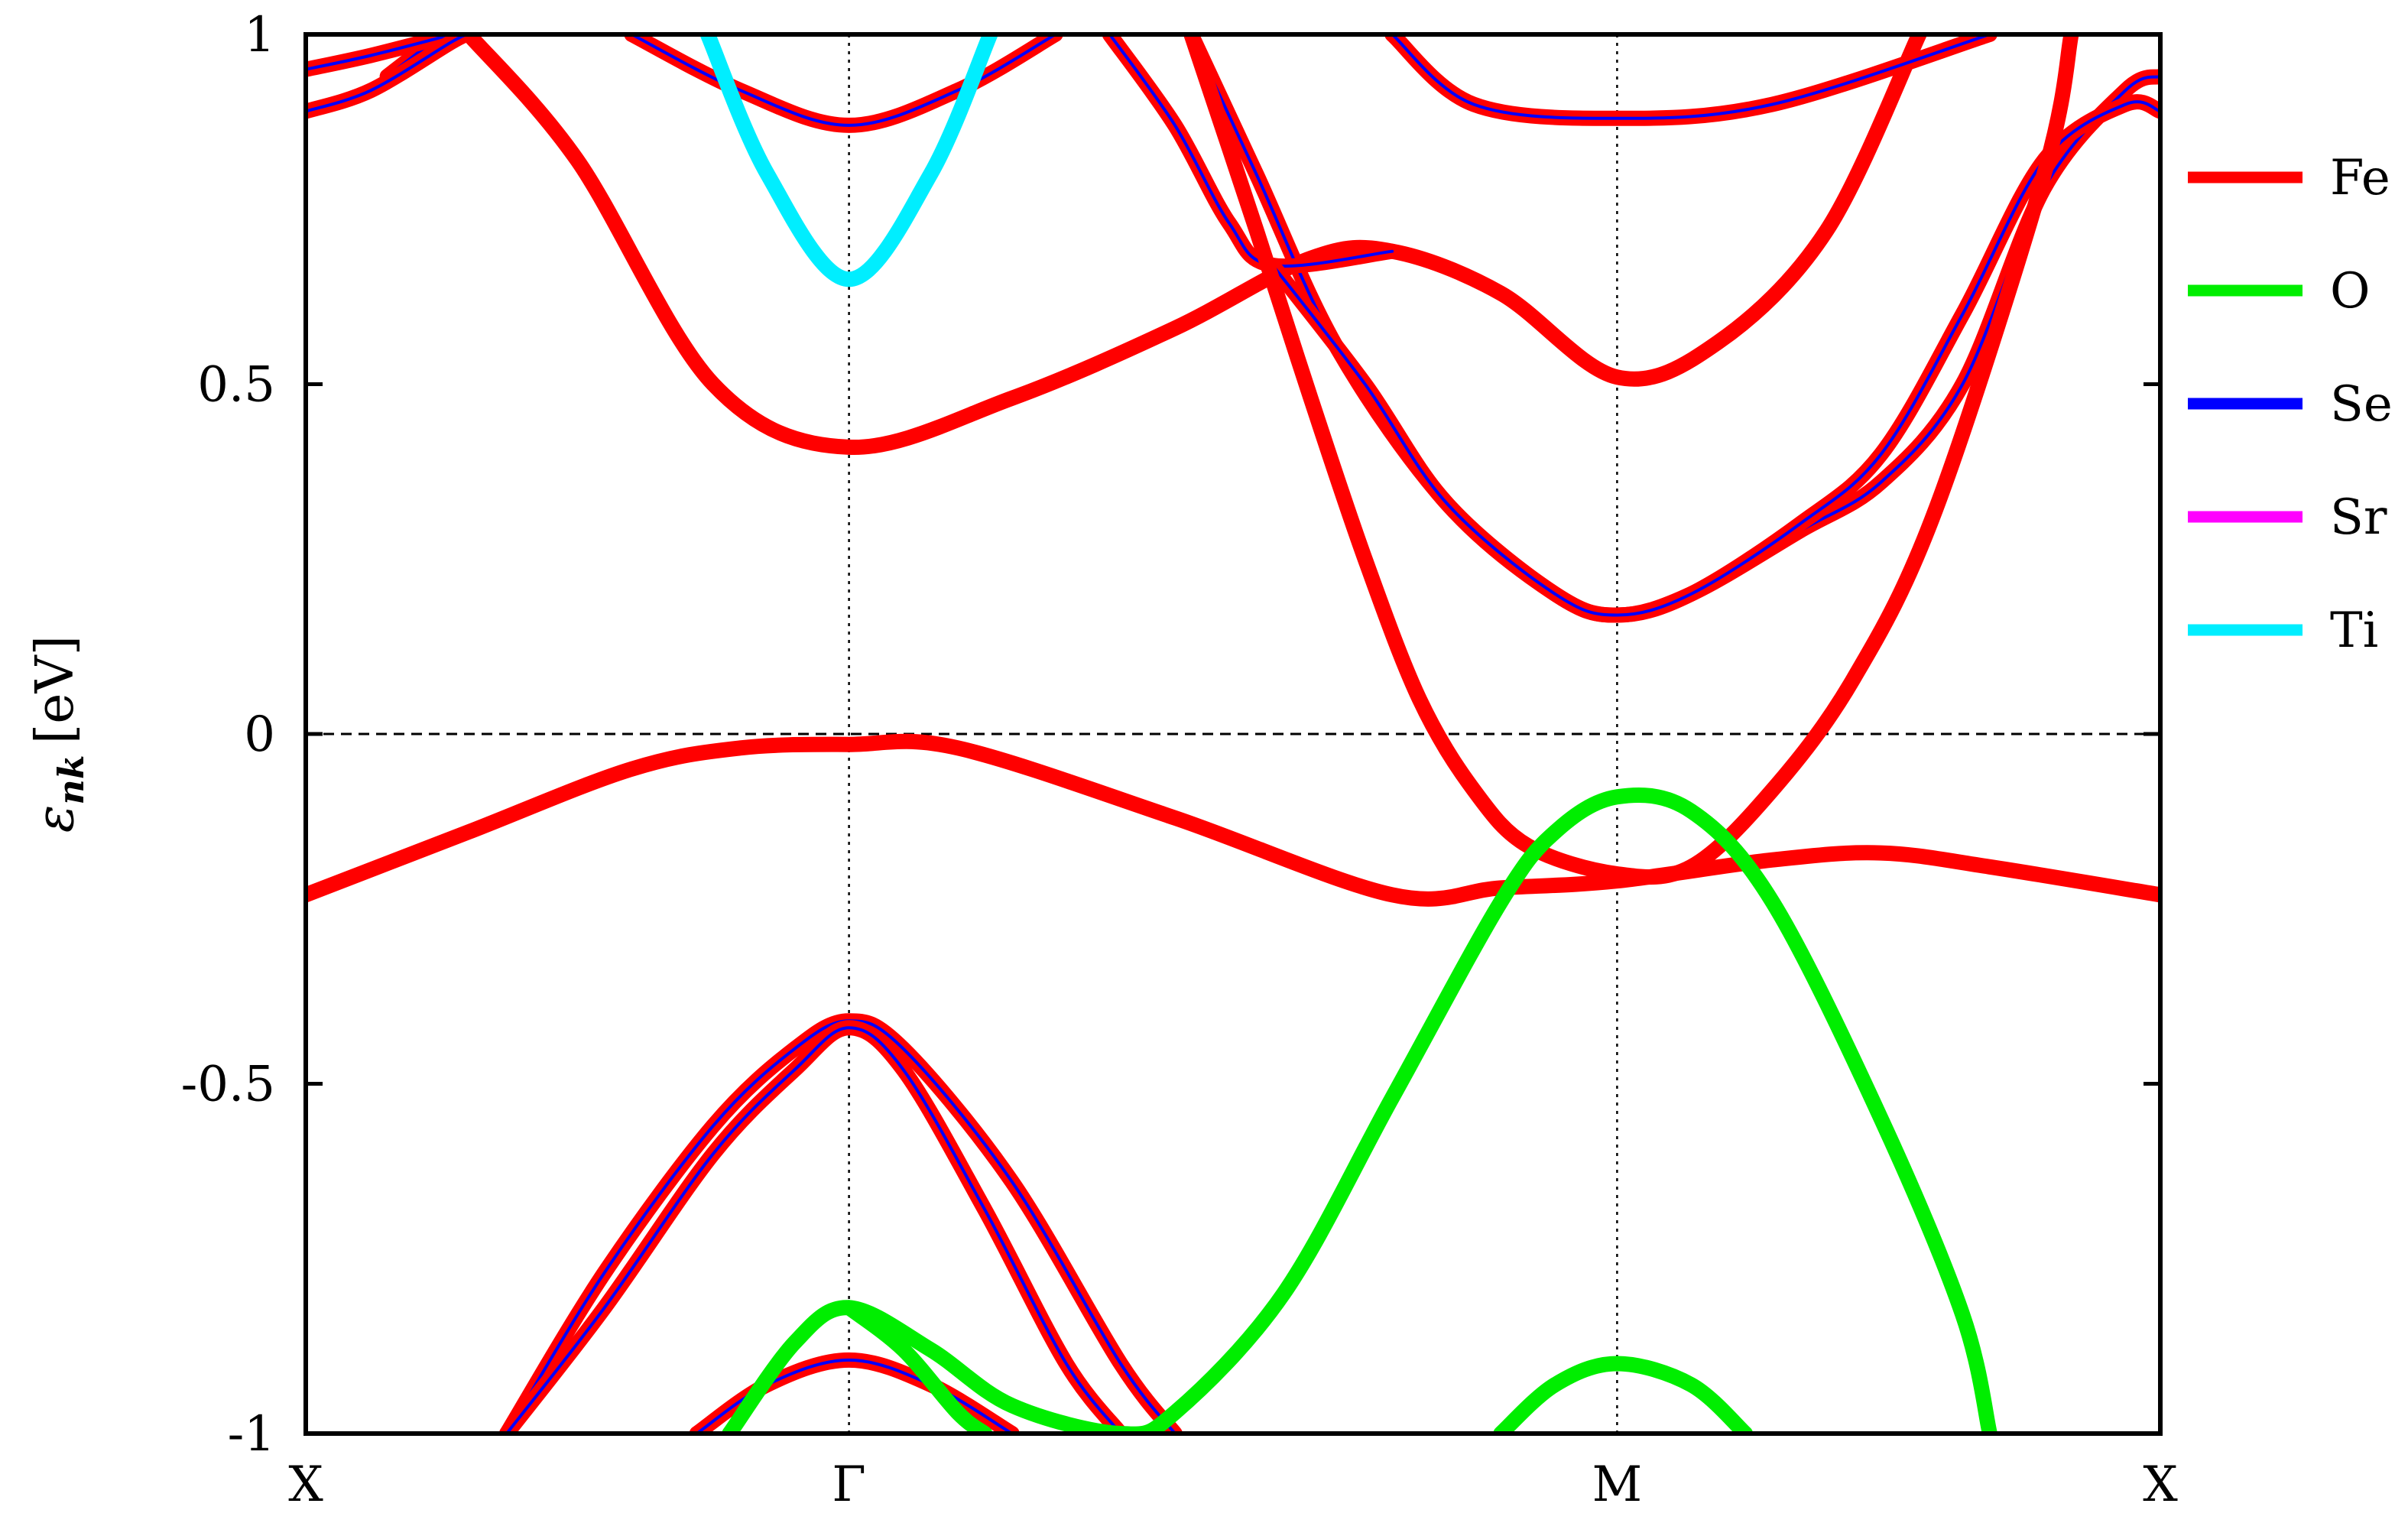 This screenshot has width=2408, height=1523. What do you see at coordinates (2291, 404) in the screenshot?
I see `legend: Fe O Se Sr Ti` at bounding box center [2291, 404].